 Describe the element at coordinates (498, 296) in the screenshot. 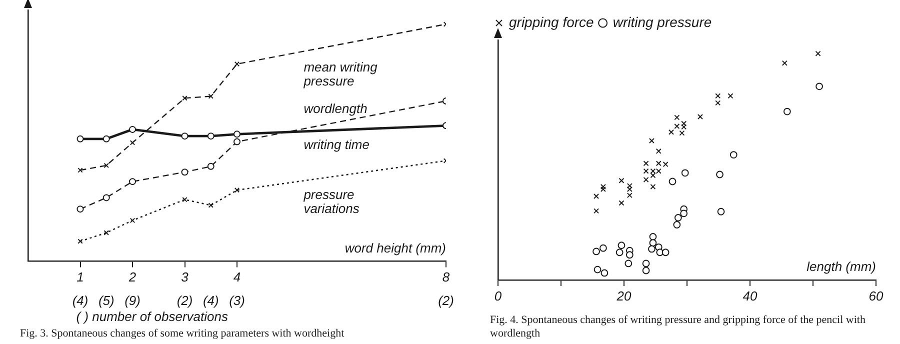

I see `x-tick-label: 0` at that location.